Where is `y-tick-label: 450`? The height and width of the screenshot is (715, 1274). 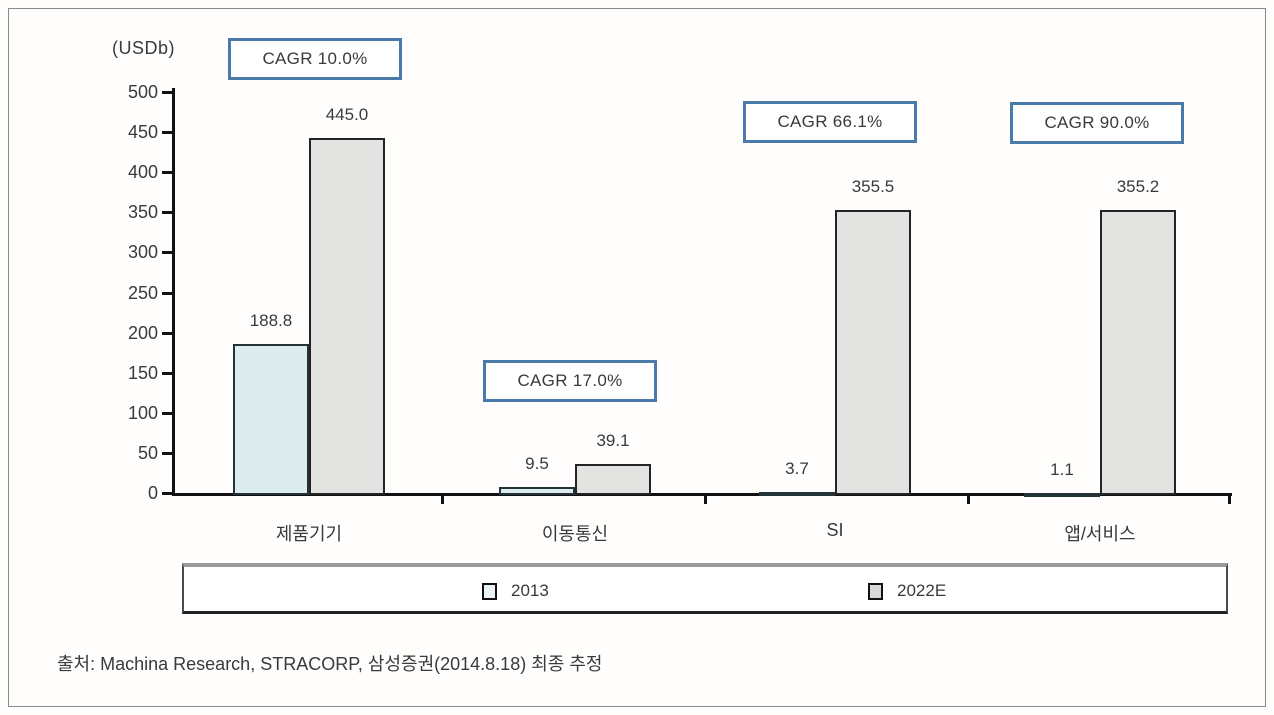 y-tick-label: 450 is located at coordinates (142, 132).